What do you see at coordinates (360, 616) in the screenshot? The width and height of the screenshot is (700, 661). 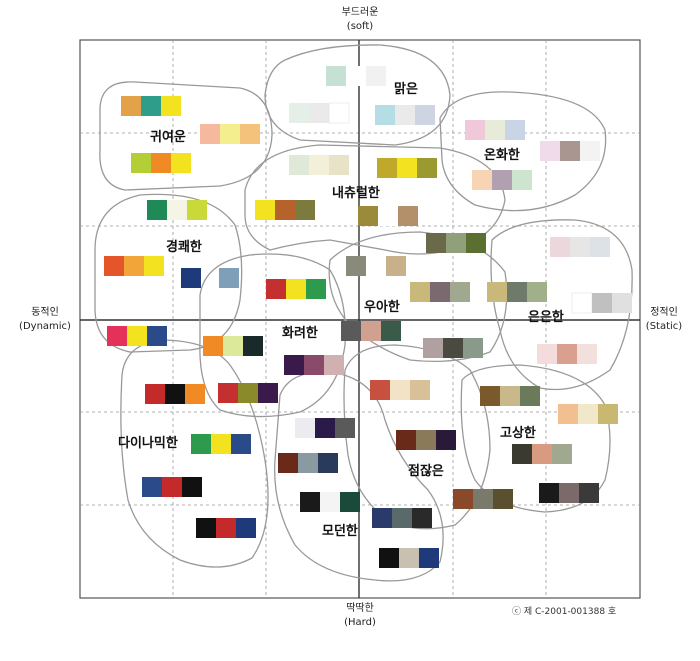 I see `axis-bottom-label: 딱딱한 (Hard)` at bounding box center [360, 616].